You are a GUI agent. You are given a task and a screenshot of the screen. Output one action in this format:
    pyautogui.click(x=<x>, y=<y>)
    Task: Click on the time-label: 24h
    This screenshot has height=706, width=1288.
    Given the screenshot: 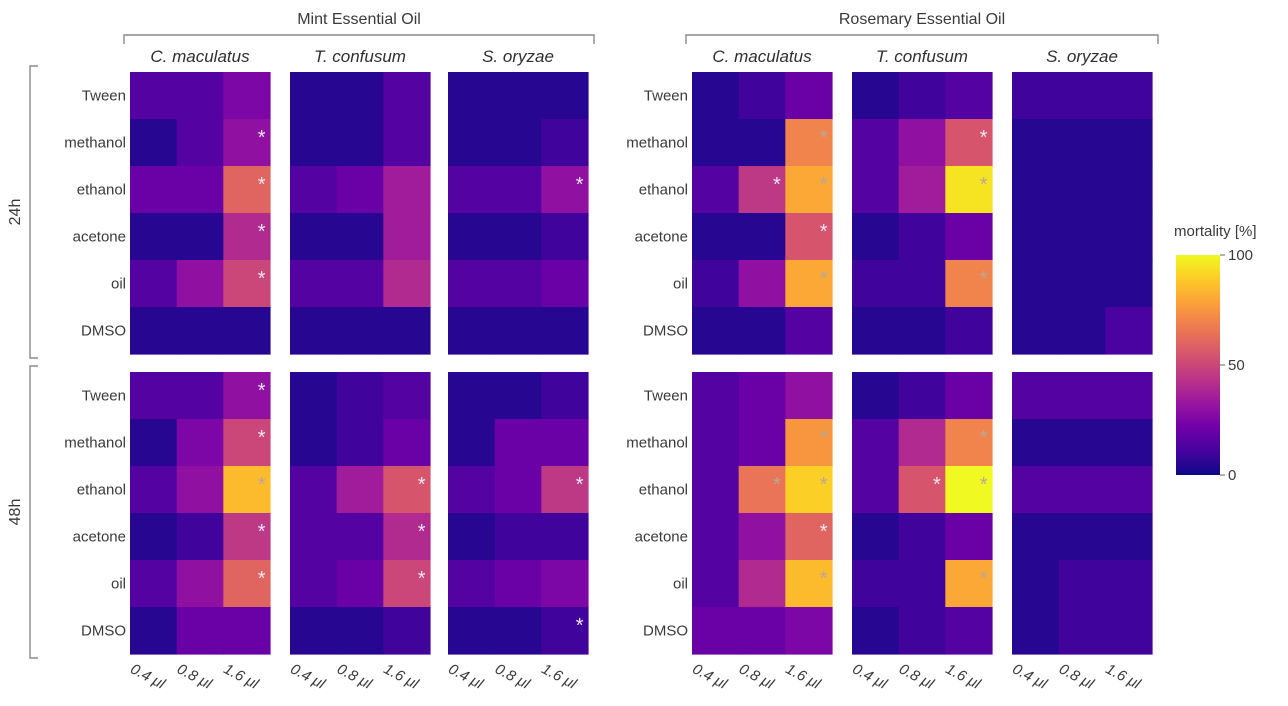 What is the action you would take?
    pyautogui.click(x=15, y=212)
    